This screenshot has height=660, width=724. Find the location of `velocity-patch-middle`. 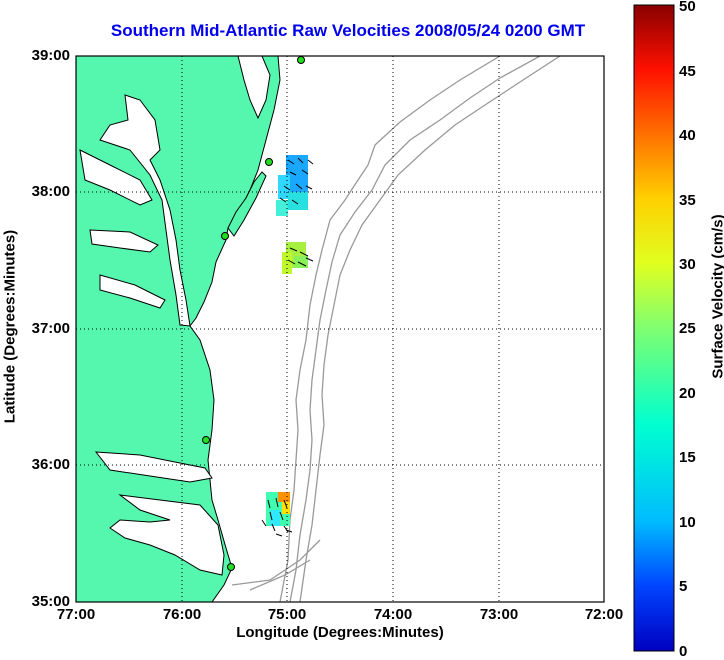

velocity-patch-middle is located at coordinates (295, 258).